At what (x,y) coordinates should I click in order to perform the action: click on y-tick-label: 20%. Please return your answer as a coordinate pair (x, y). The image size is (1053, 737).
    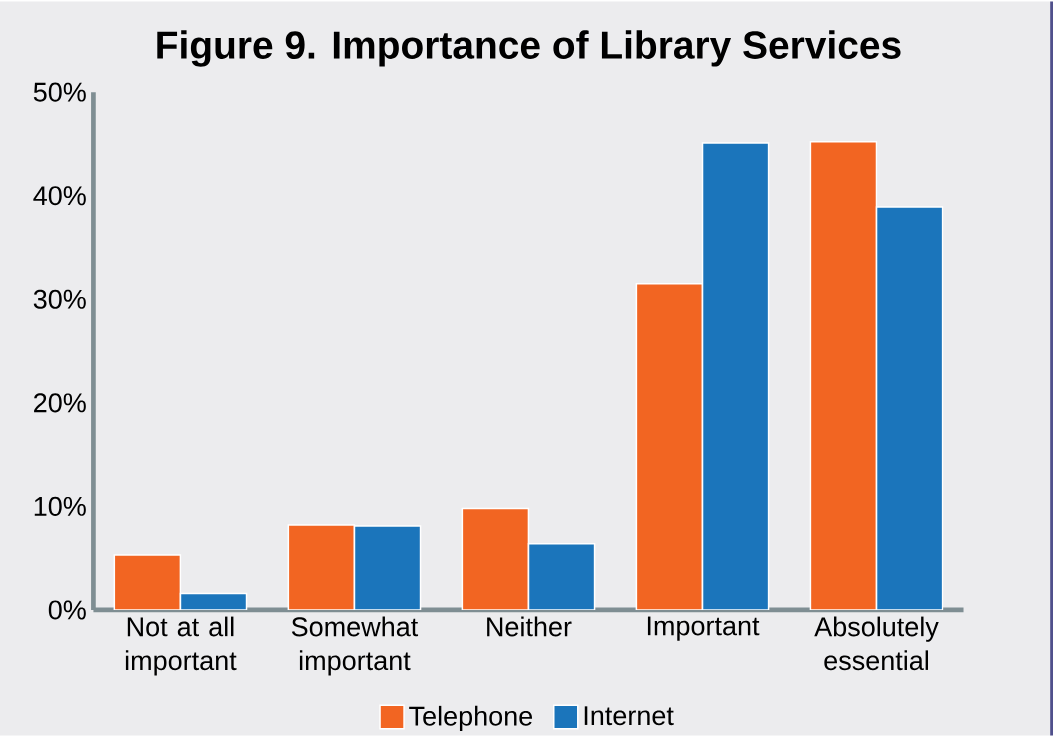
    Looking at the image, I should click on (60, 403).